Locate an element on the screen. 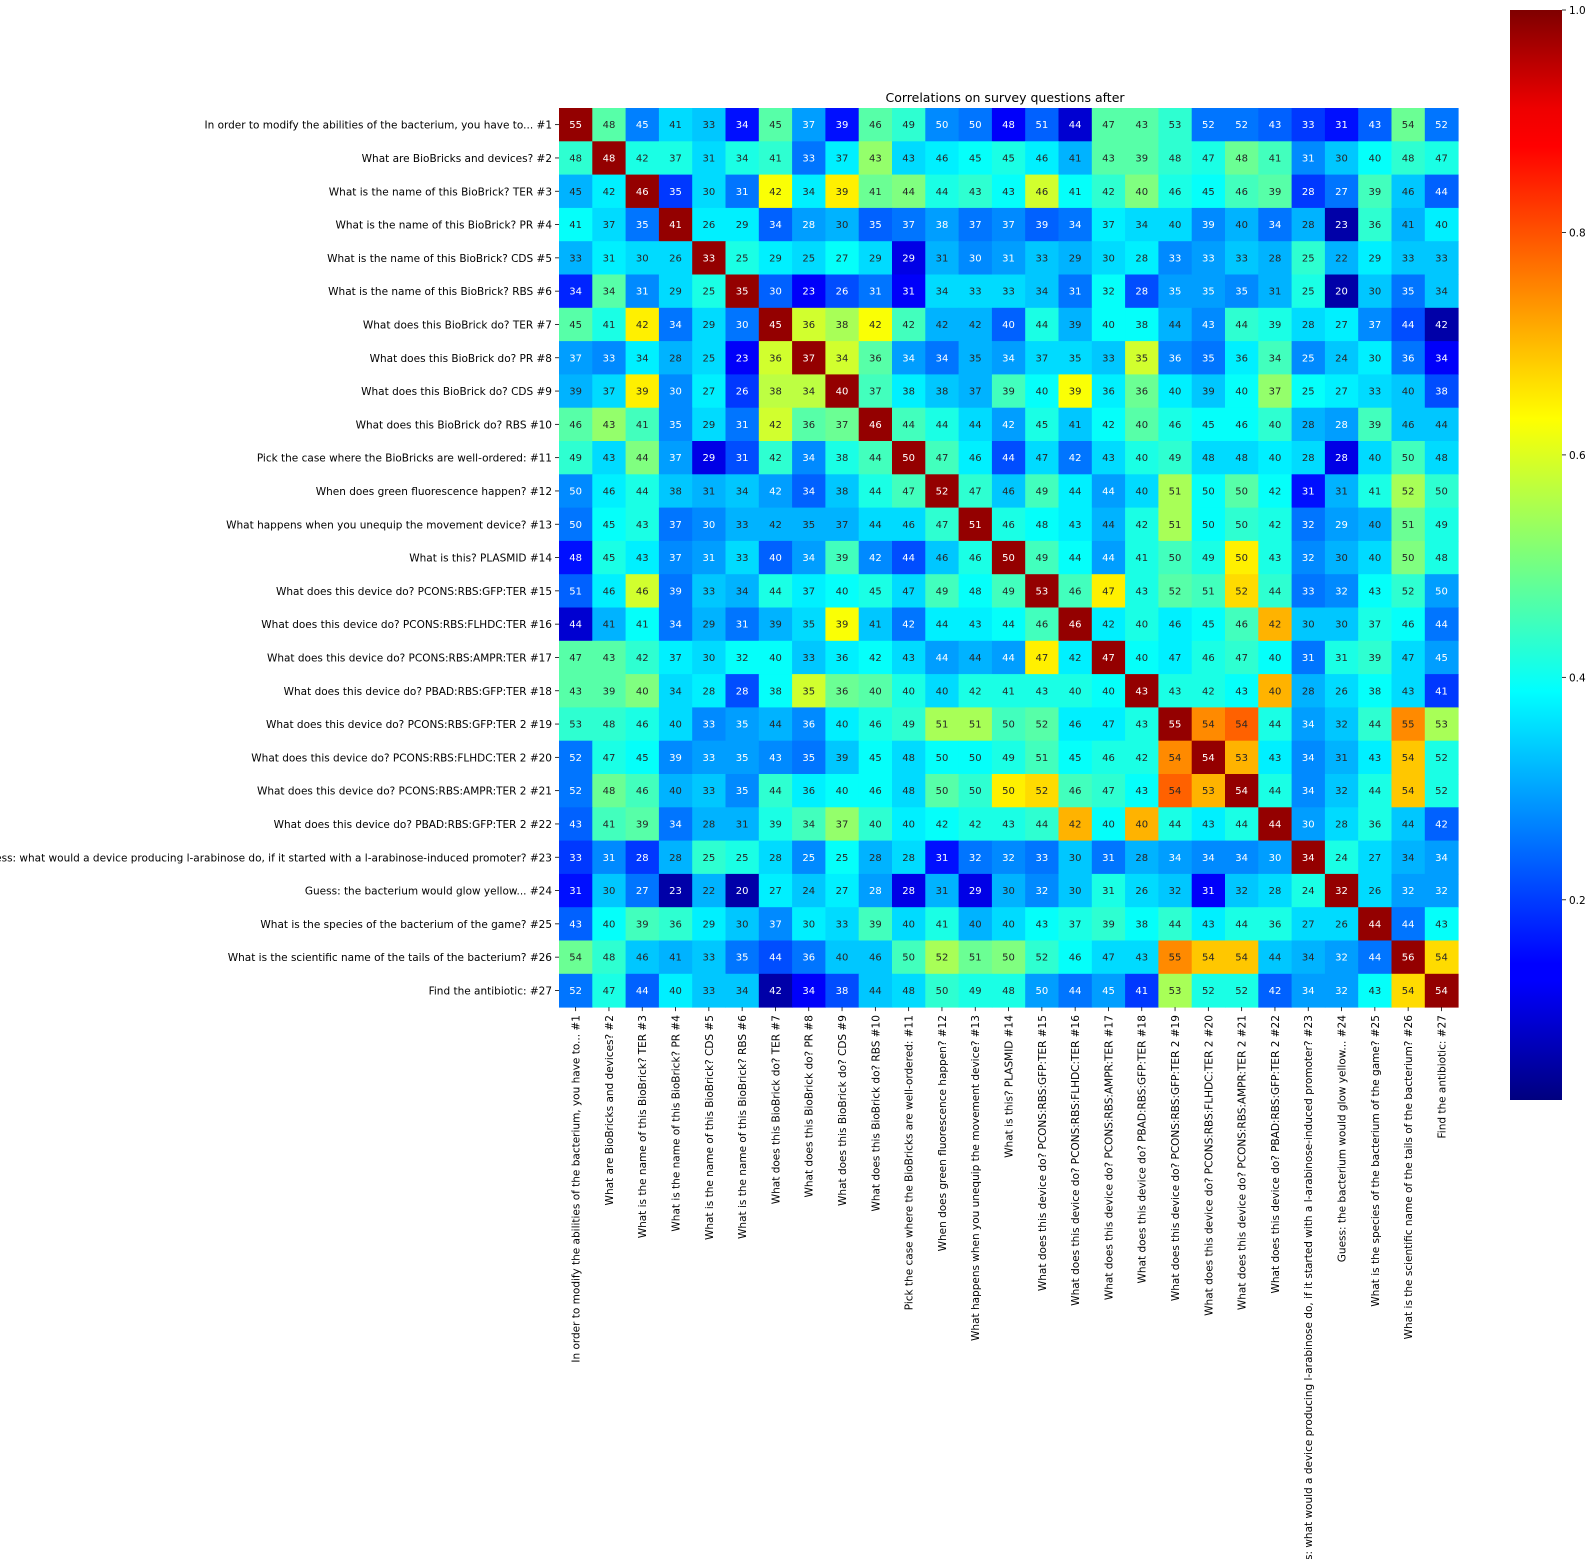 The image size is (1590, 1559). cell-value: 44 is located at coordinates (1241, 824).